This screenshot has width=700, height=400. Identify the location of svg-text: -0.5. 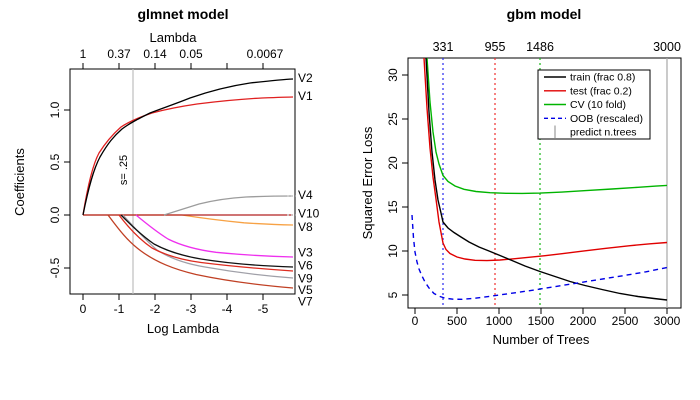
(55, 267).